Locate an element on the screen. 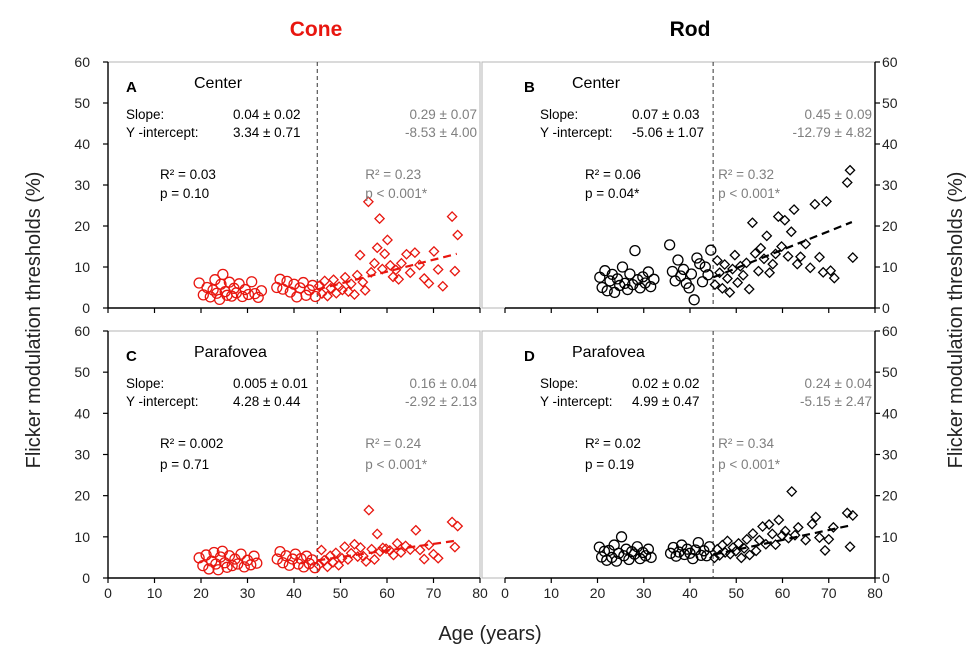 Image resolution: width=971 pixels, height=647 pixels. x-tick-label: 30 is located at coordinates (644, 593).